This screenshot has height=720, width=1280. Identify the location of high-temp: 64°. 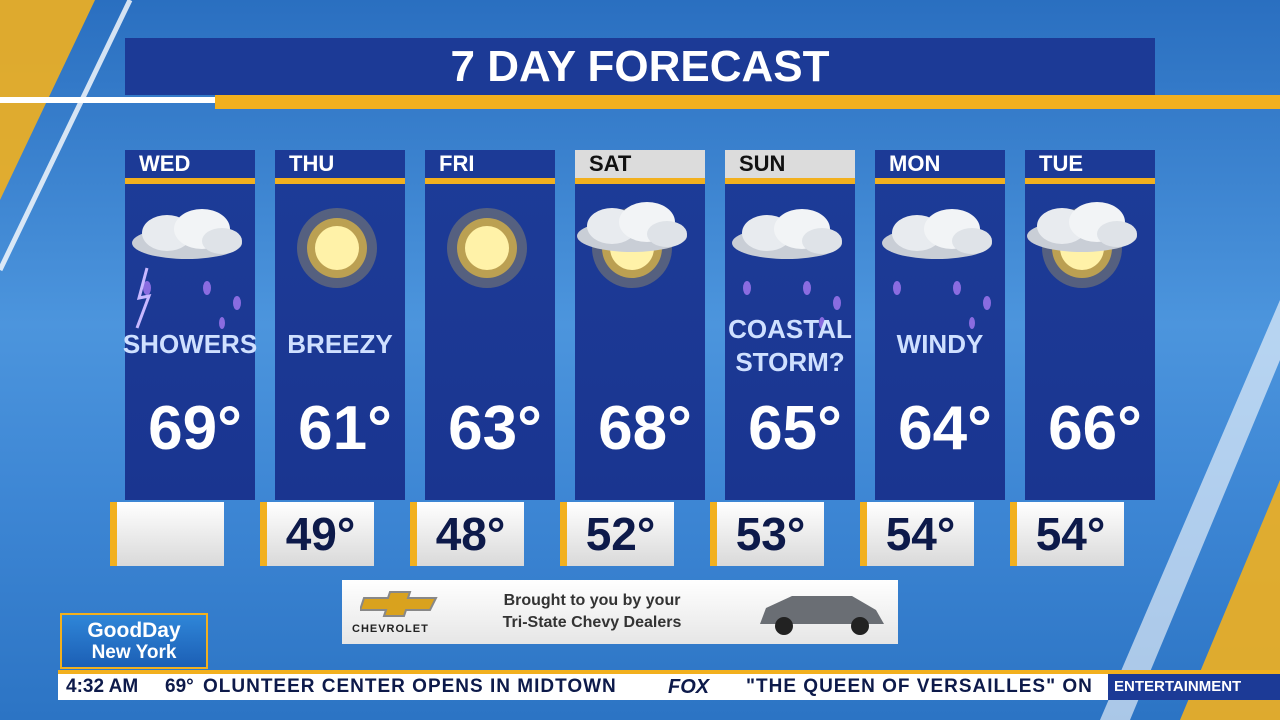
(945, 428).